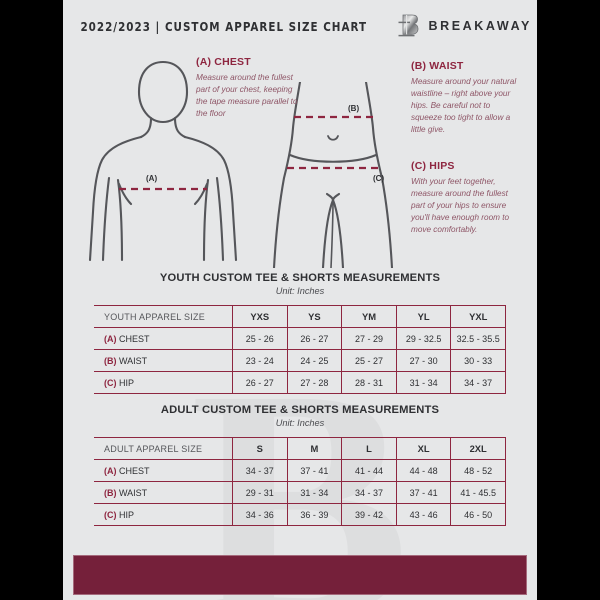  I want to click on youth-cell-1-2: 25 - 27, so click(369, 360).